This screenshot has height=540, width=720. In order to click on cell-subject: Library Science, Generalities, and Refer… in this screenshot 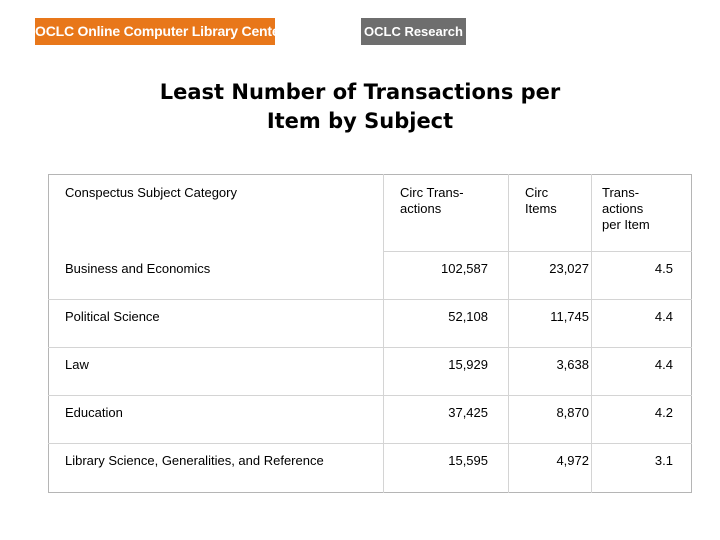, I will do `click(216, 468)`.